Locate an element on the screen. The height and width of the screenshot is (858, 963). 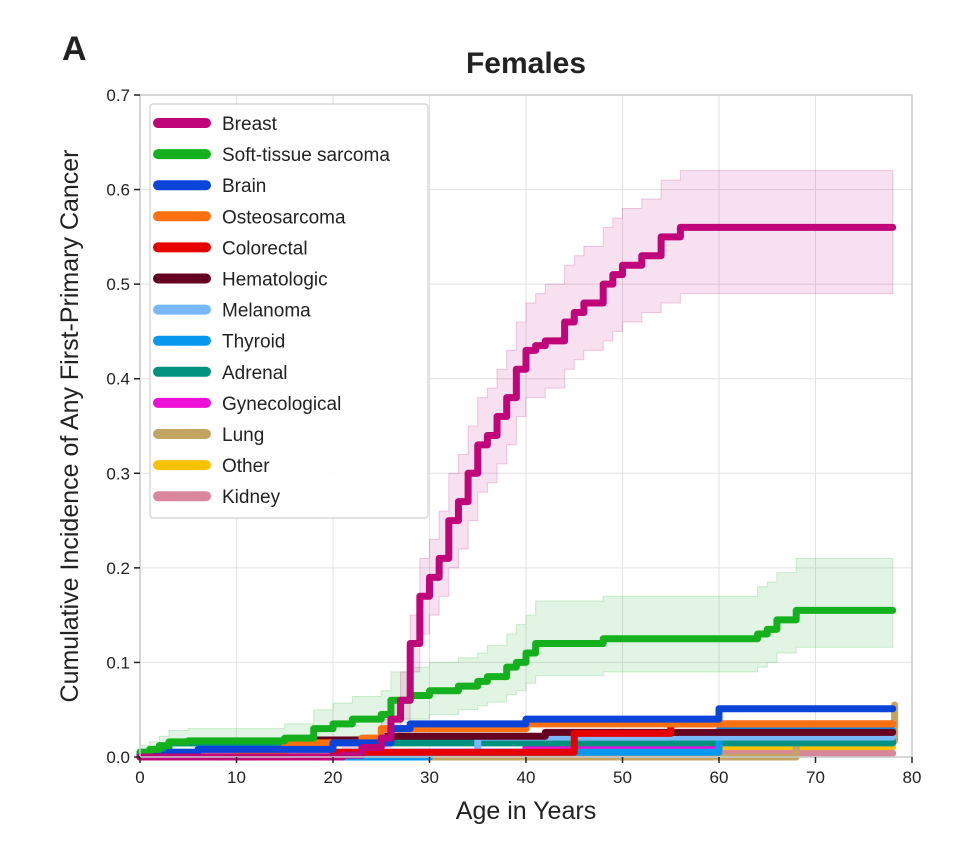
x-axis-label: Age in Years is located at coordinates (526, 811).